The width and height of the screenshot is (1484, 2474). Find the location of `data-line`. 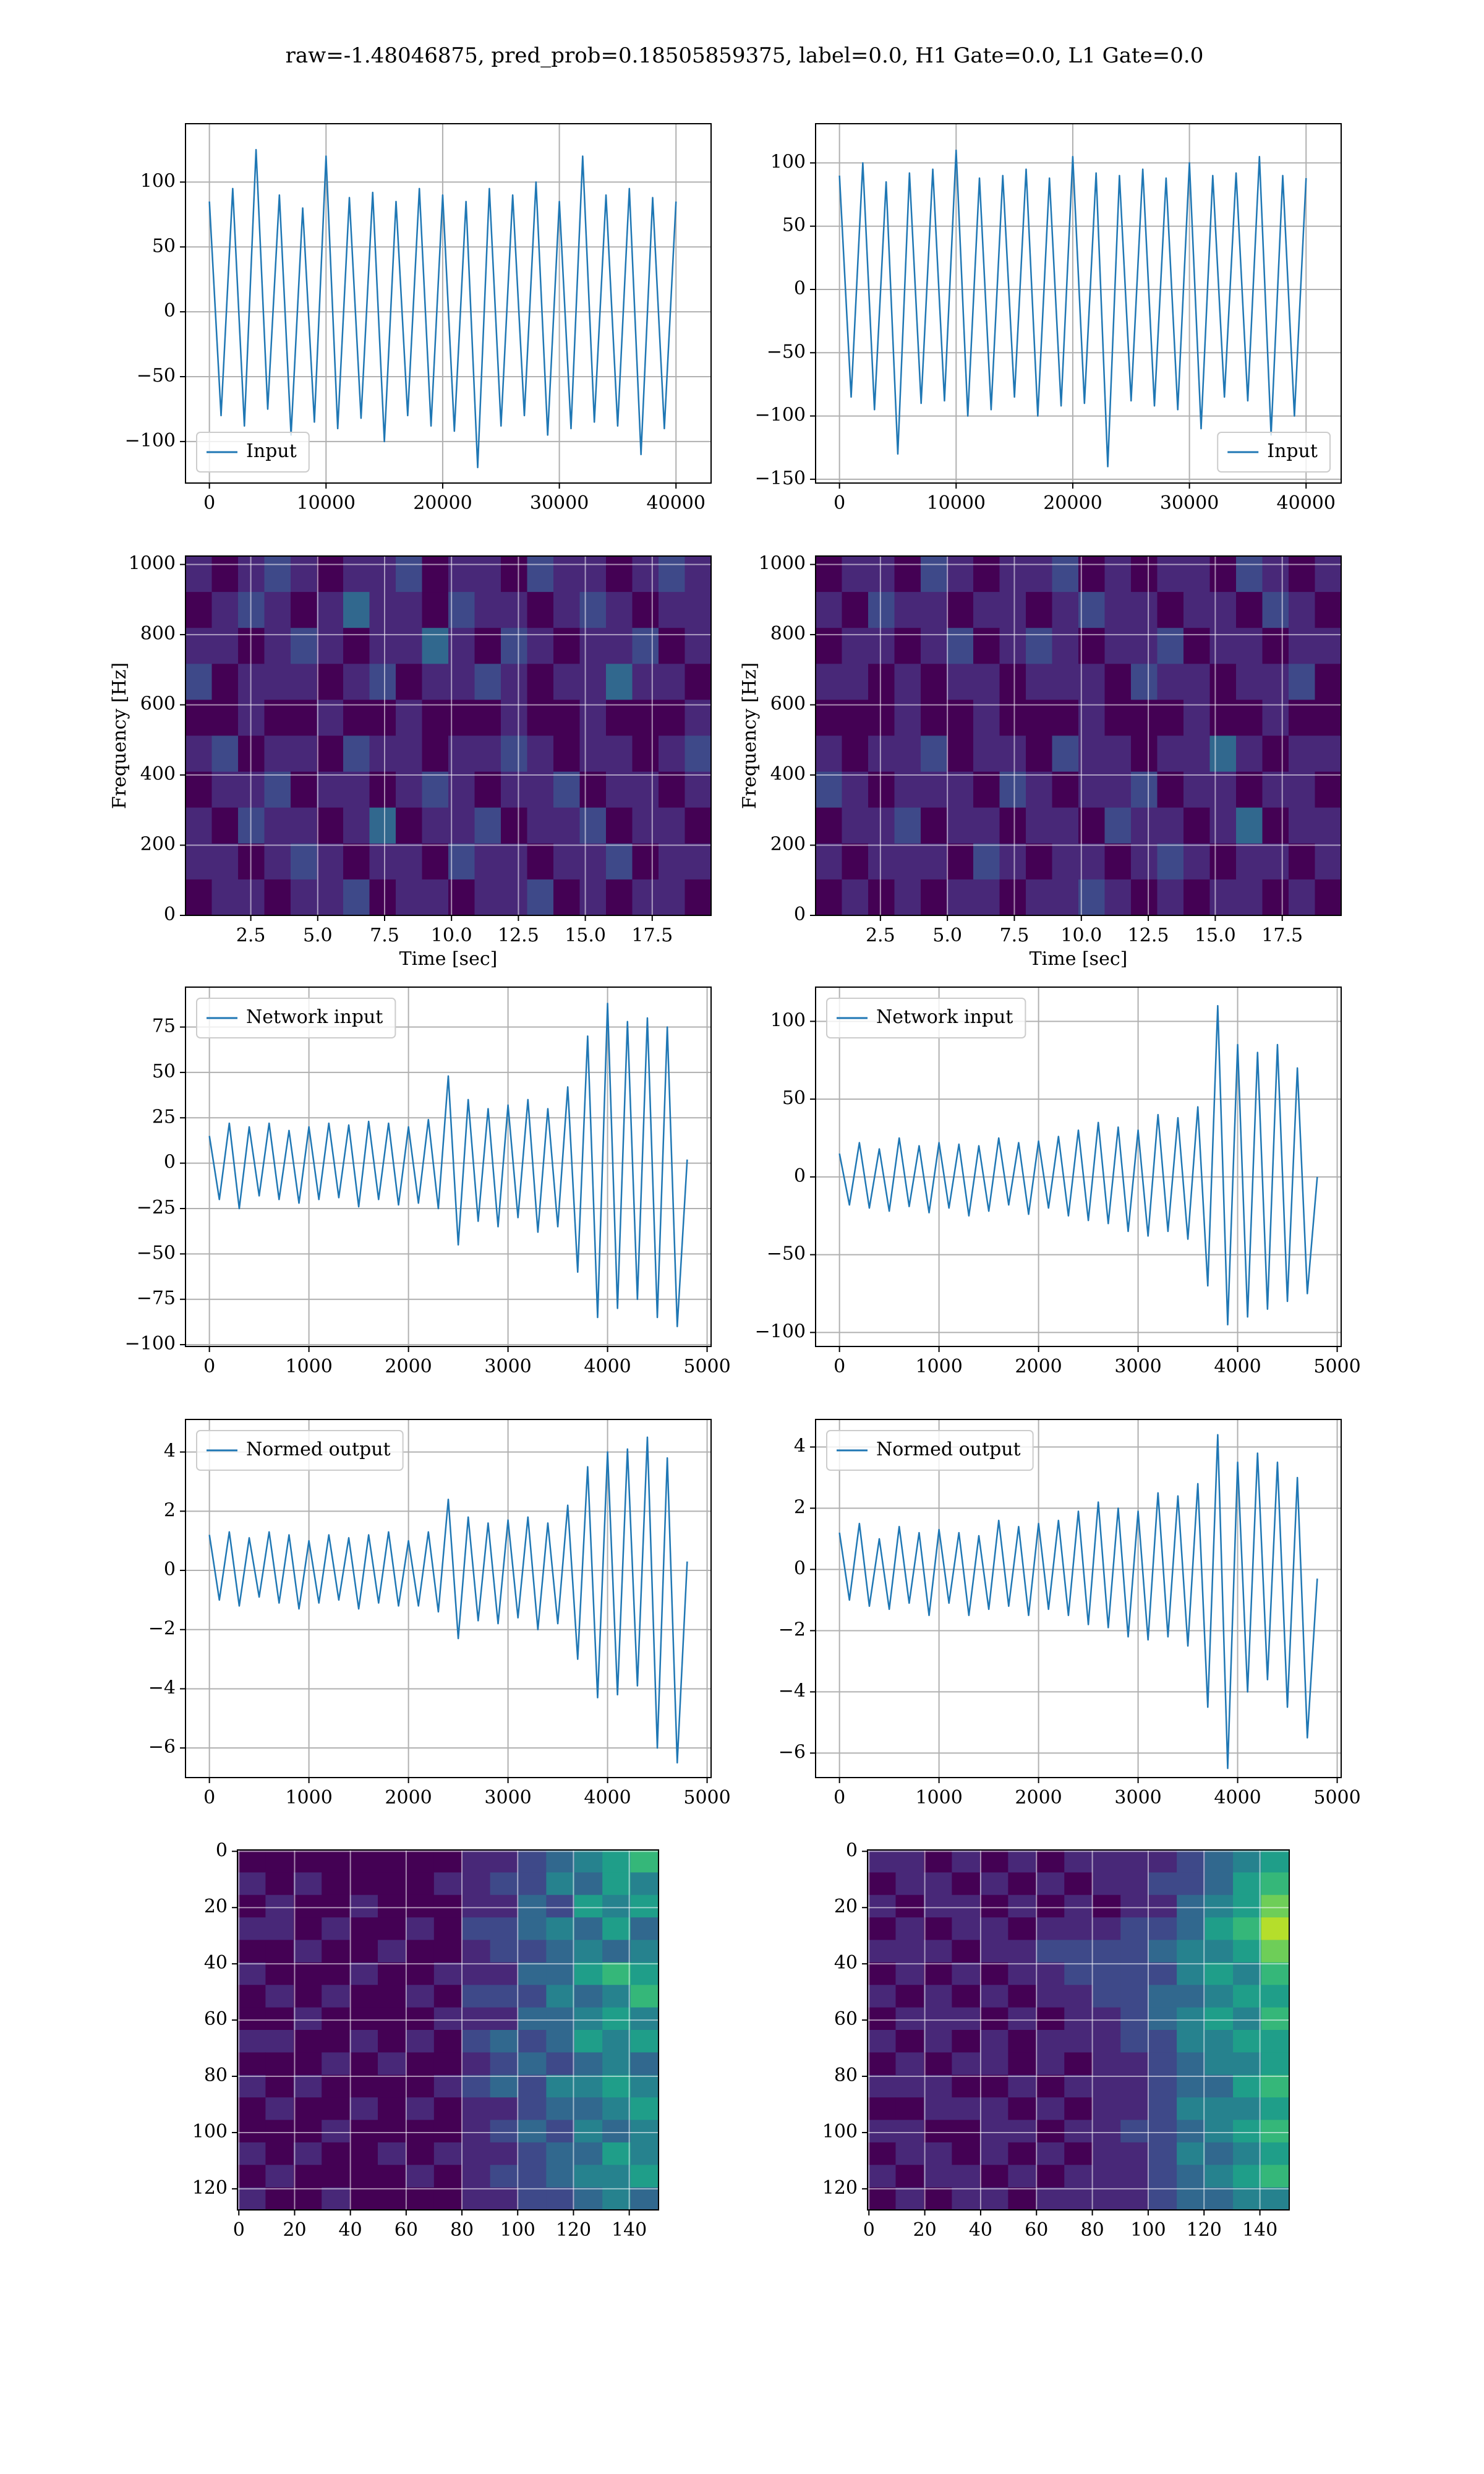

data-line is located at coordinates (448, 1600).